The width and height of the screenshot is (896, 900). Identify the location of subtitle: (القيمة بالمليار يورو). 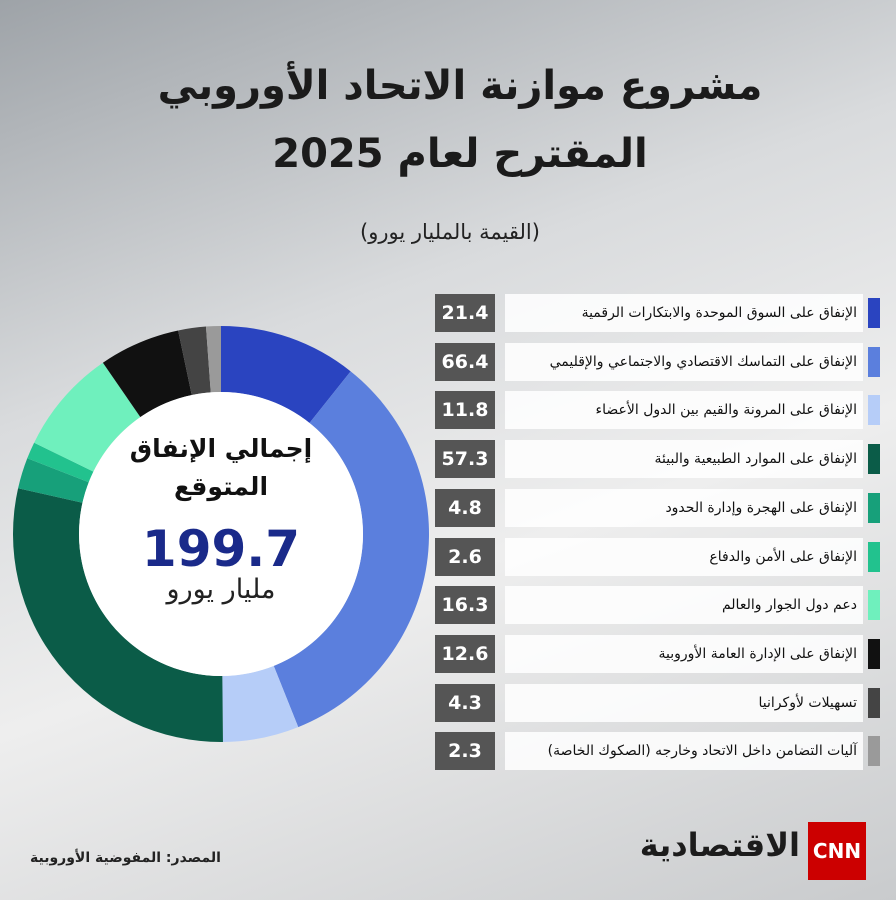
(450, 232).